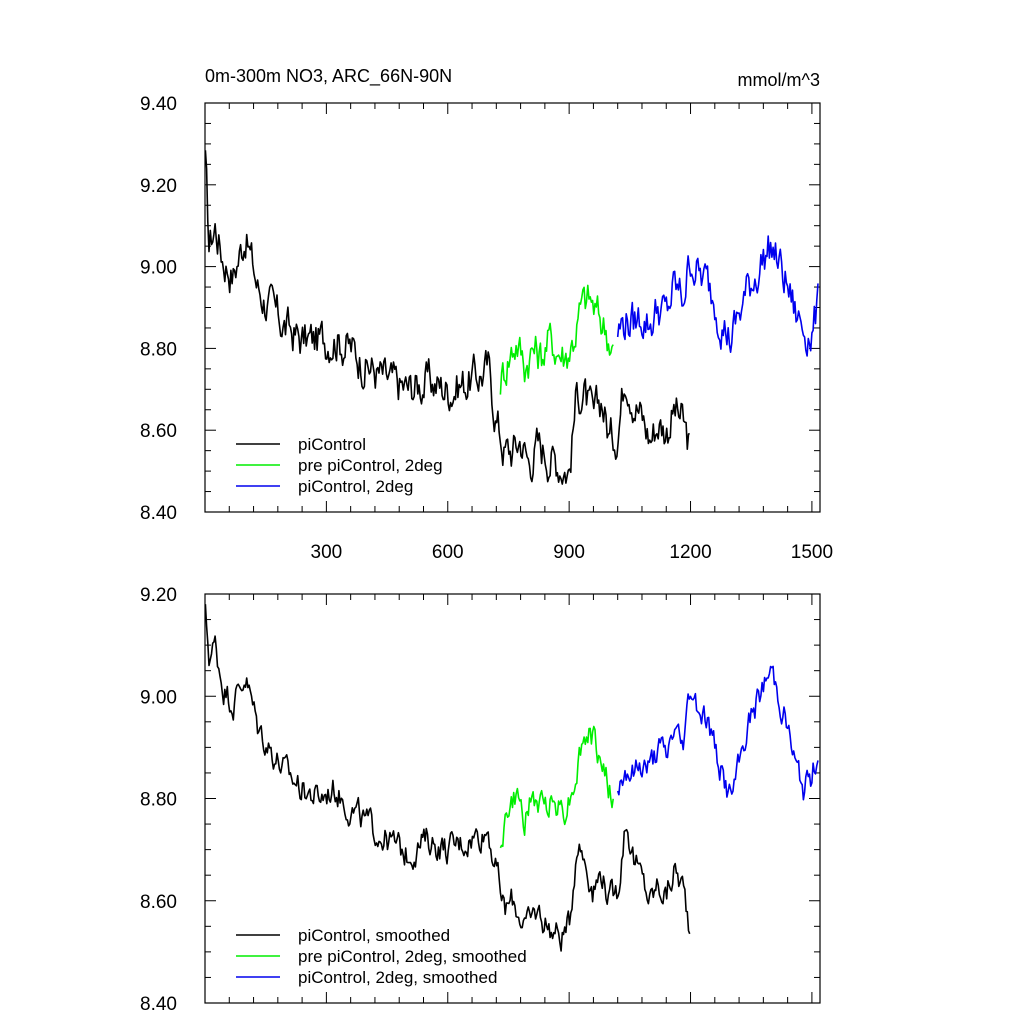  What do you see at coordinates (328, 76) in the screenshot?
I see `top-chart-title: 0m-300m NO3, ARC_66N-90N` at bounding box center [328, 76].